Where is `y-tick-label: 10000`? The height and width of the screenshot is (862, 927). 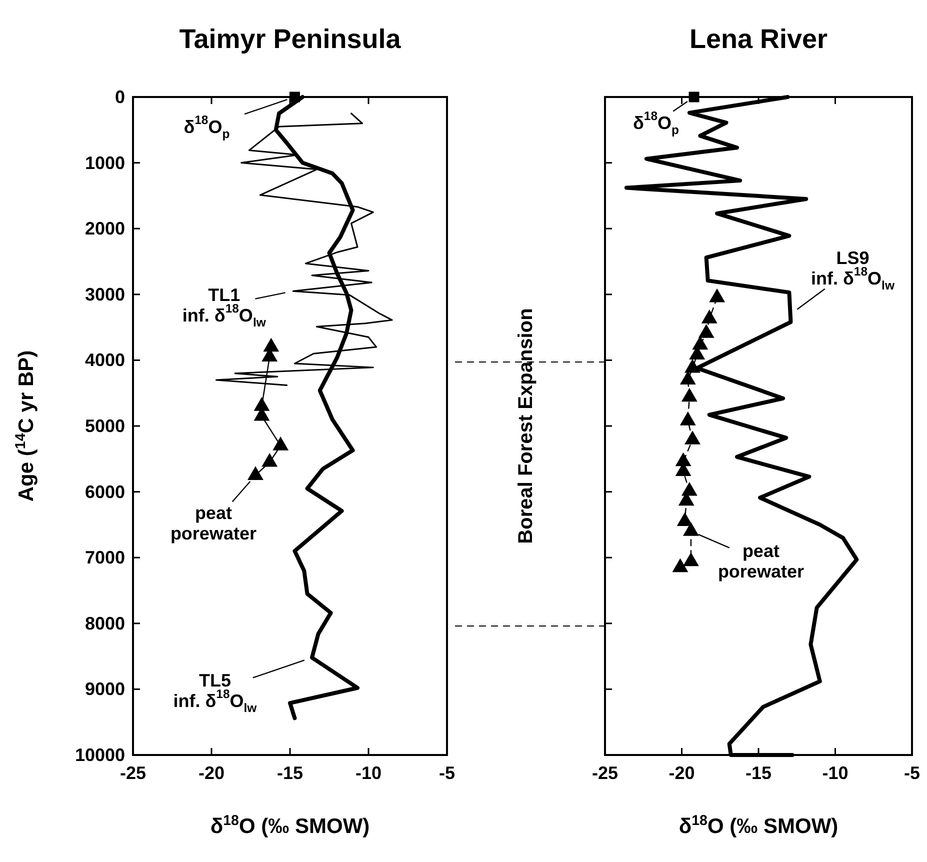 y-tick-label: 10000 is located at coordinates (99, 755).